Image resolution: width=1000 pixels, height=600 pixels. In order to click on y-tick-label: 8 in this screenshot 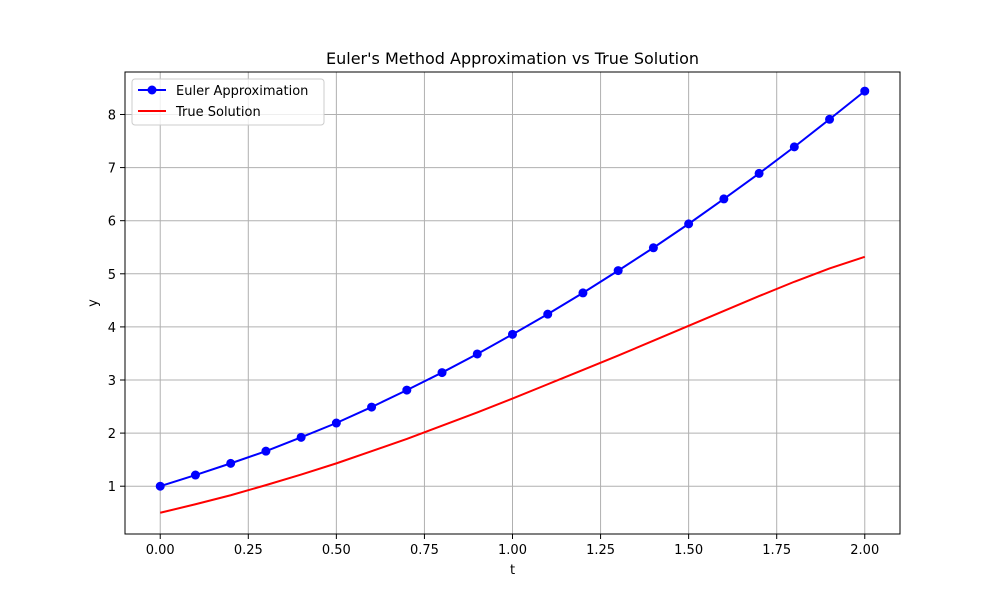, I will do `click(112, 115)`.